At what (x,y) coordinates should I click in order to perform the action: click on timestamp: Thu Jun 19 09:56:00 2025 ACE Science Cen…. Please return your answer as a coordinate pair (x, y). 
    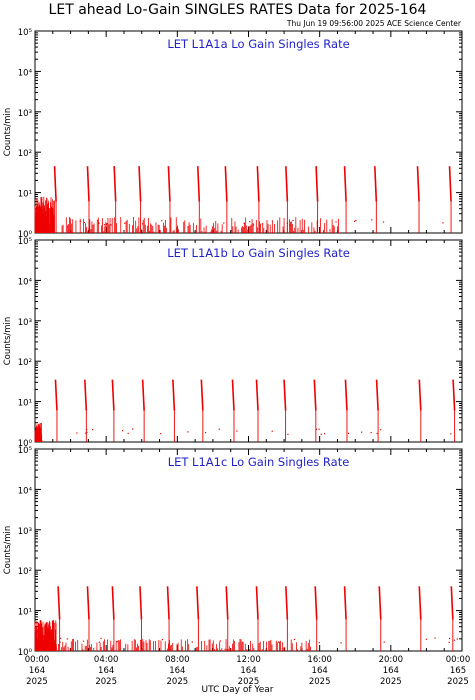
    Looking at the image, I should click on (373, 23).